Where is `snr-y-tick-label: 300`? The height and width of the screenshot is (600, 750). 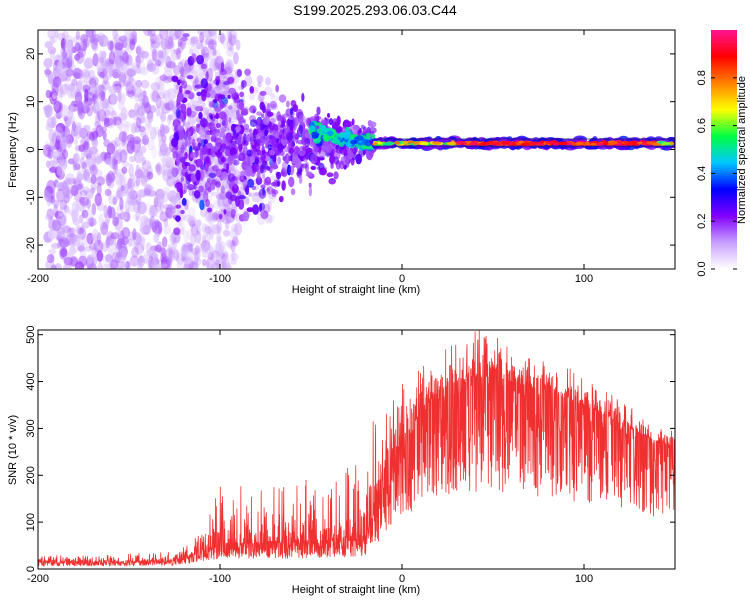 snr-y-tick-label: 300 is located at coordinates (31, 428).